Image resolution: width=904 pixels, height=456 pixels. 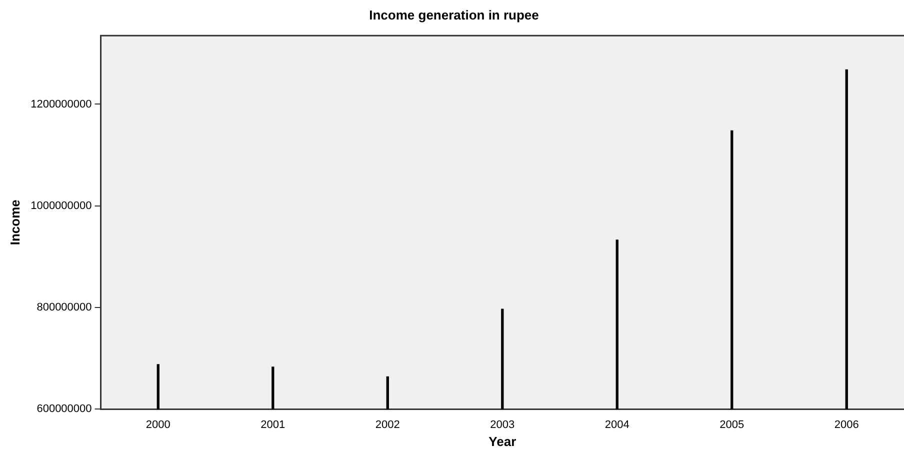 What do you see at coordinates (732, 424) in the screenshot?
I see `x-tick-label: 2005` at bounding box center [732, 424].